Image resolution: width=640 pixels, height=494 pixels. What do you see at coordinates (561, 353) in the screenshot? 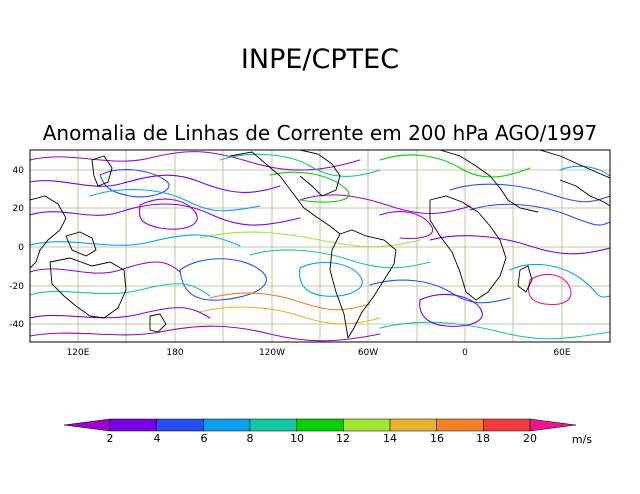
I see `x-tick-label: 60E` at bounding box center [561, 353].